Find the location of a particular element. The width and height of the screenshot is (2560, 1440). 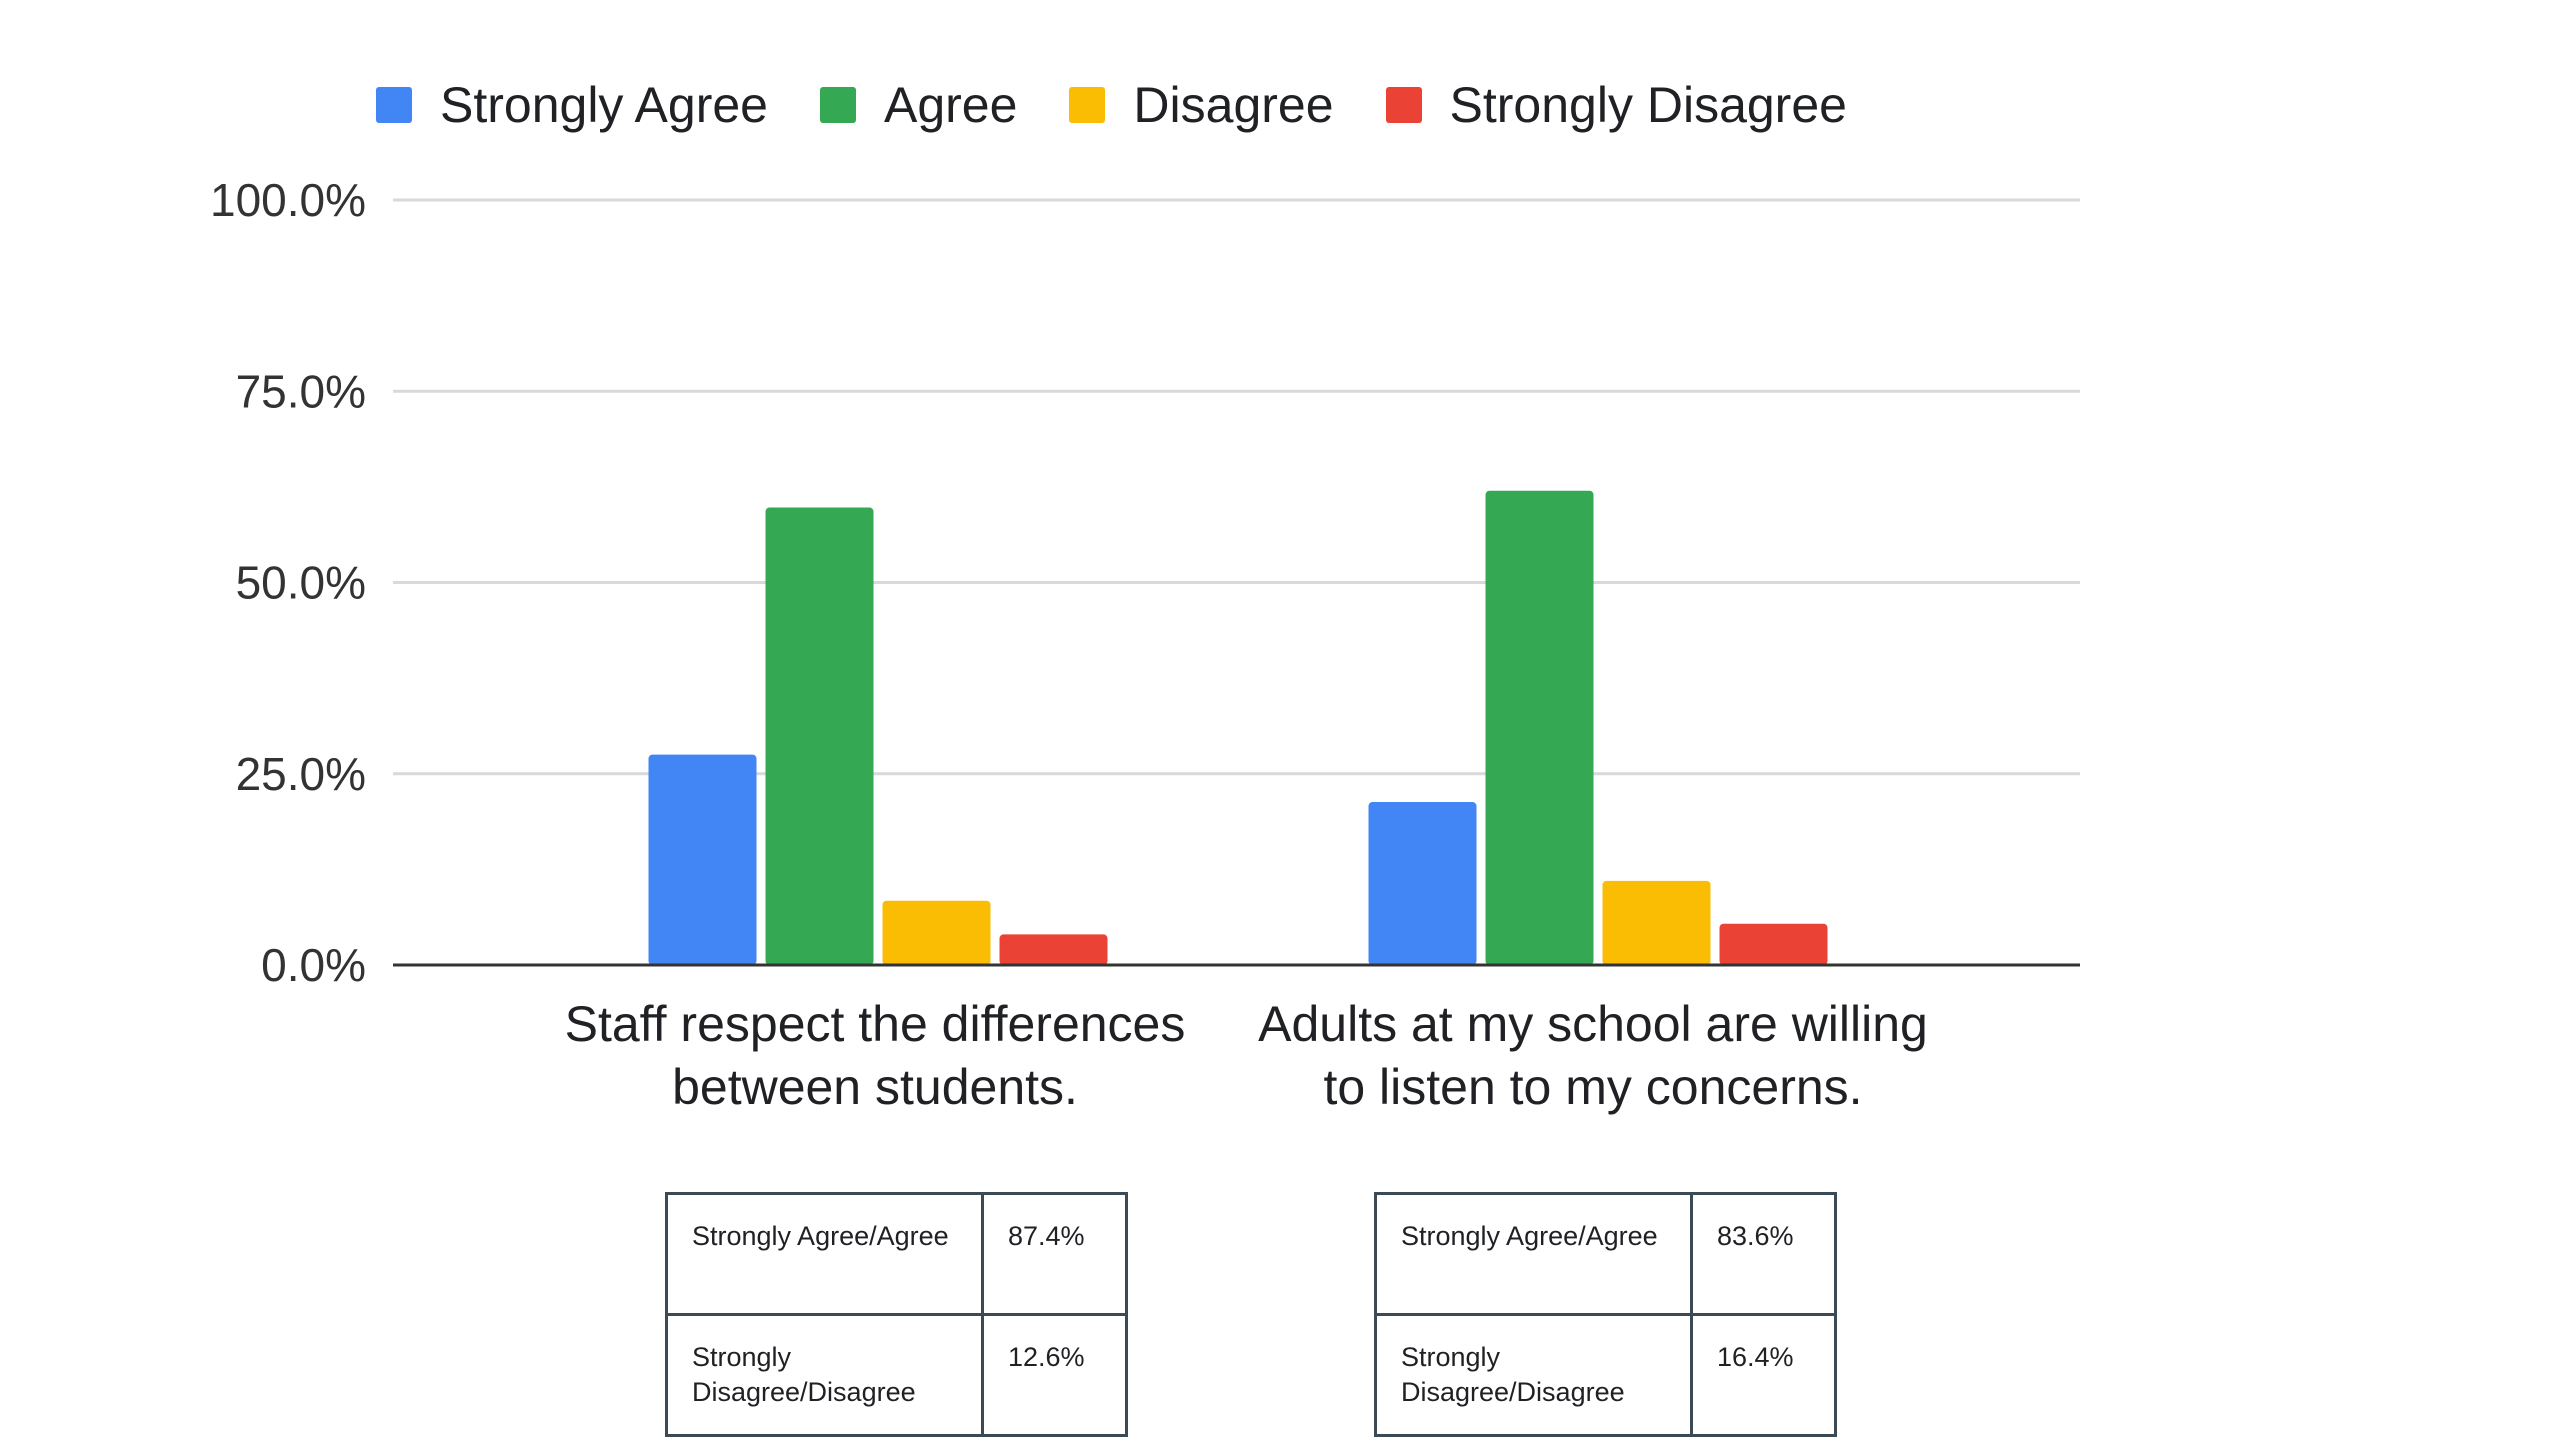

legend-swatch-disagree is located at coordinates (1087, 105).